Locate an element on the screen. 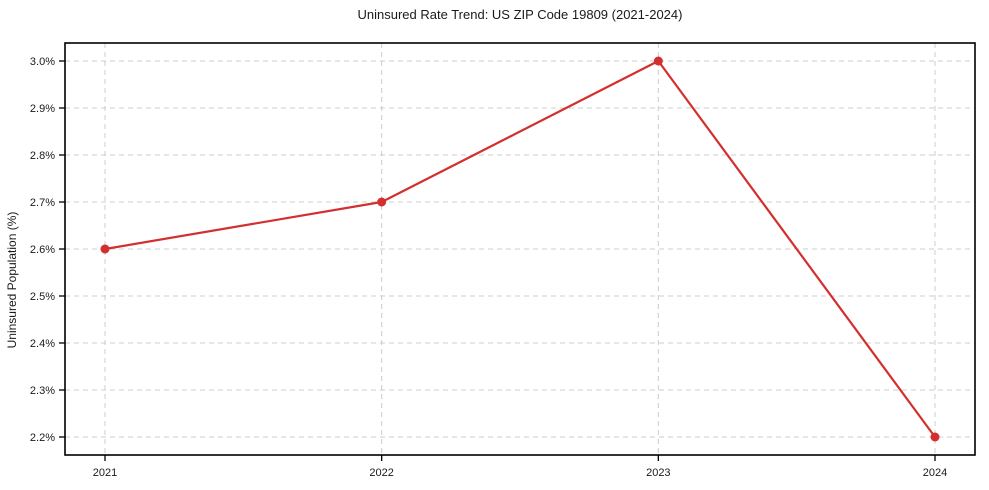 This screenshot has height=490, width=989. y-tick-label: 2.8% is located at coordinates (42, 156).